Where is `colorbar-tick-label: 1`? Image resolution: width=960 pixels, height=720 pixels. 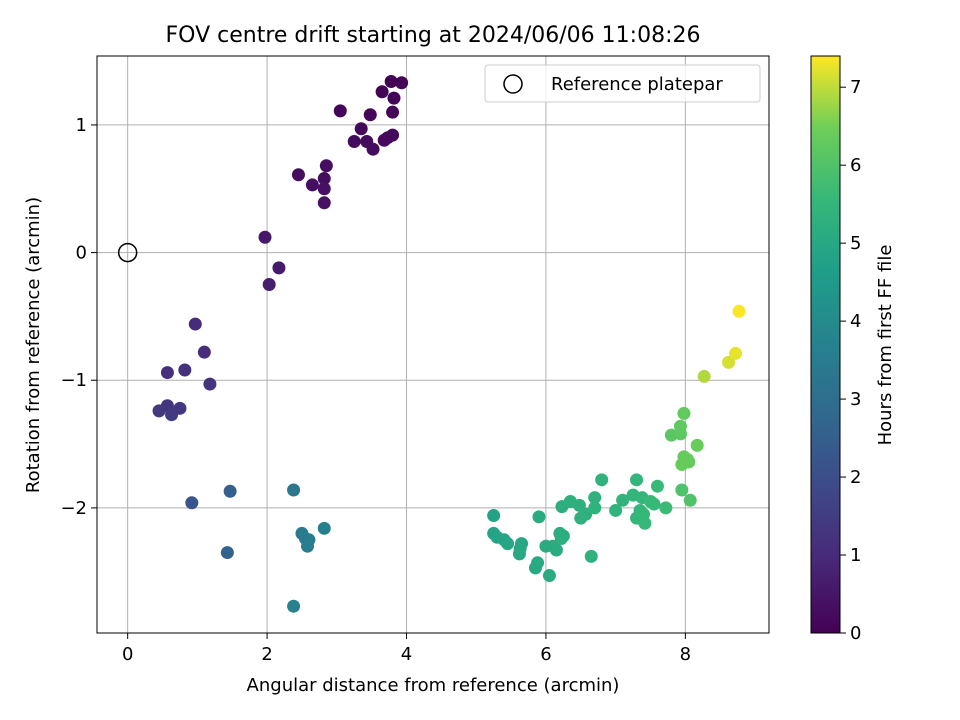 colorbar-tick-label: 1 is located at coordinates (855, 555).